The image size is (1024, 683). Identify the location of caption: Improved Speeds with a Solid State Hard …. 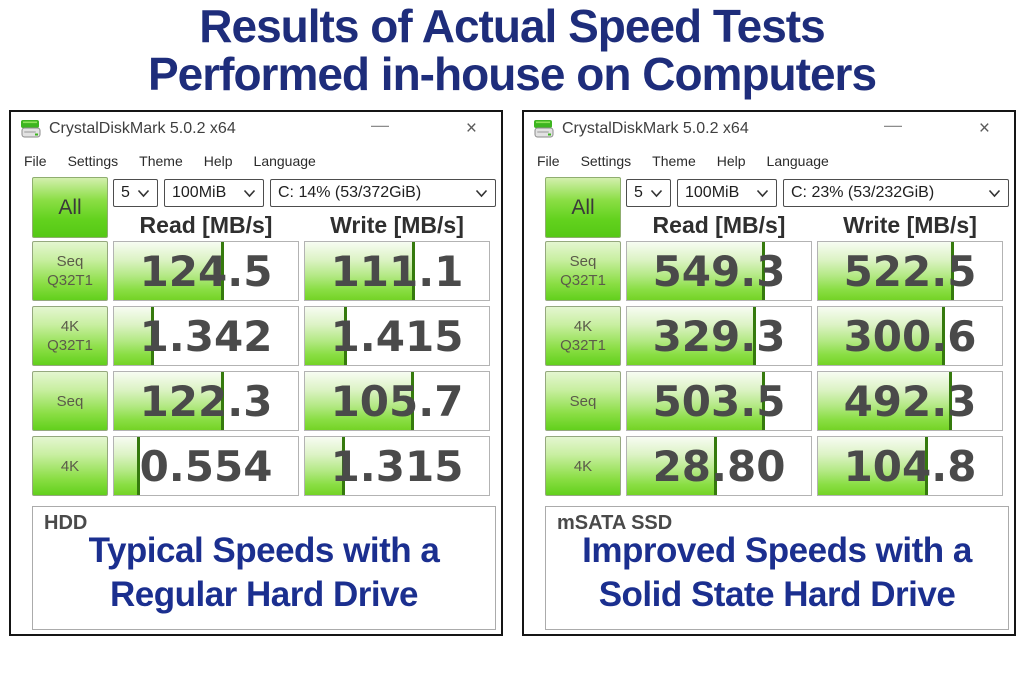
(777, 573).